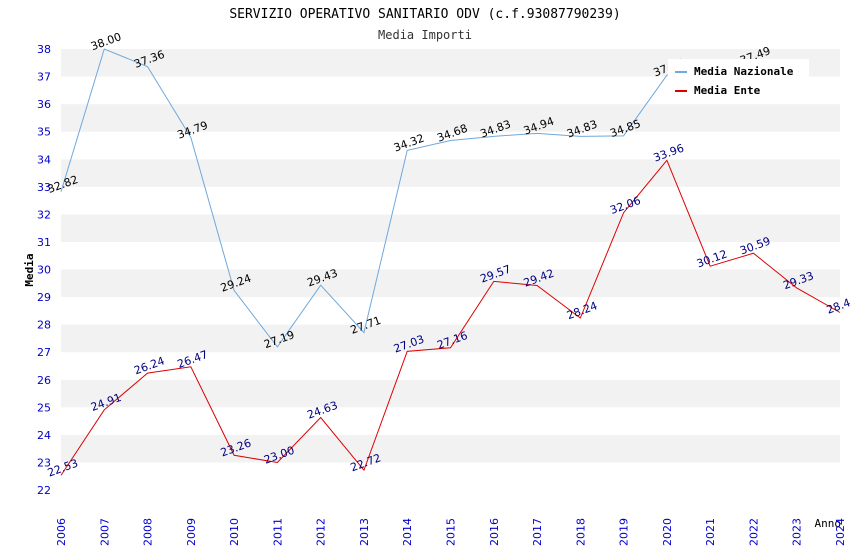 Image resolution: width=850 pixels, height=550 pixels. What do you see at coordinates (148, 532) in the screenshot?
I see `x-tick-label: 2008` at bounding box center [148, 532].